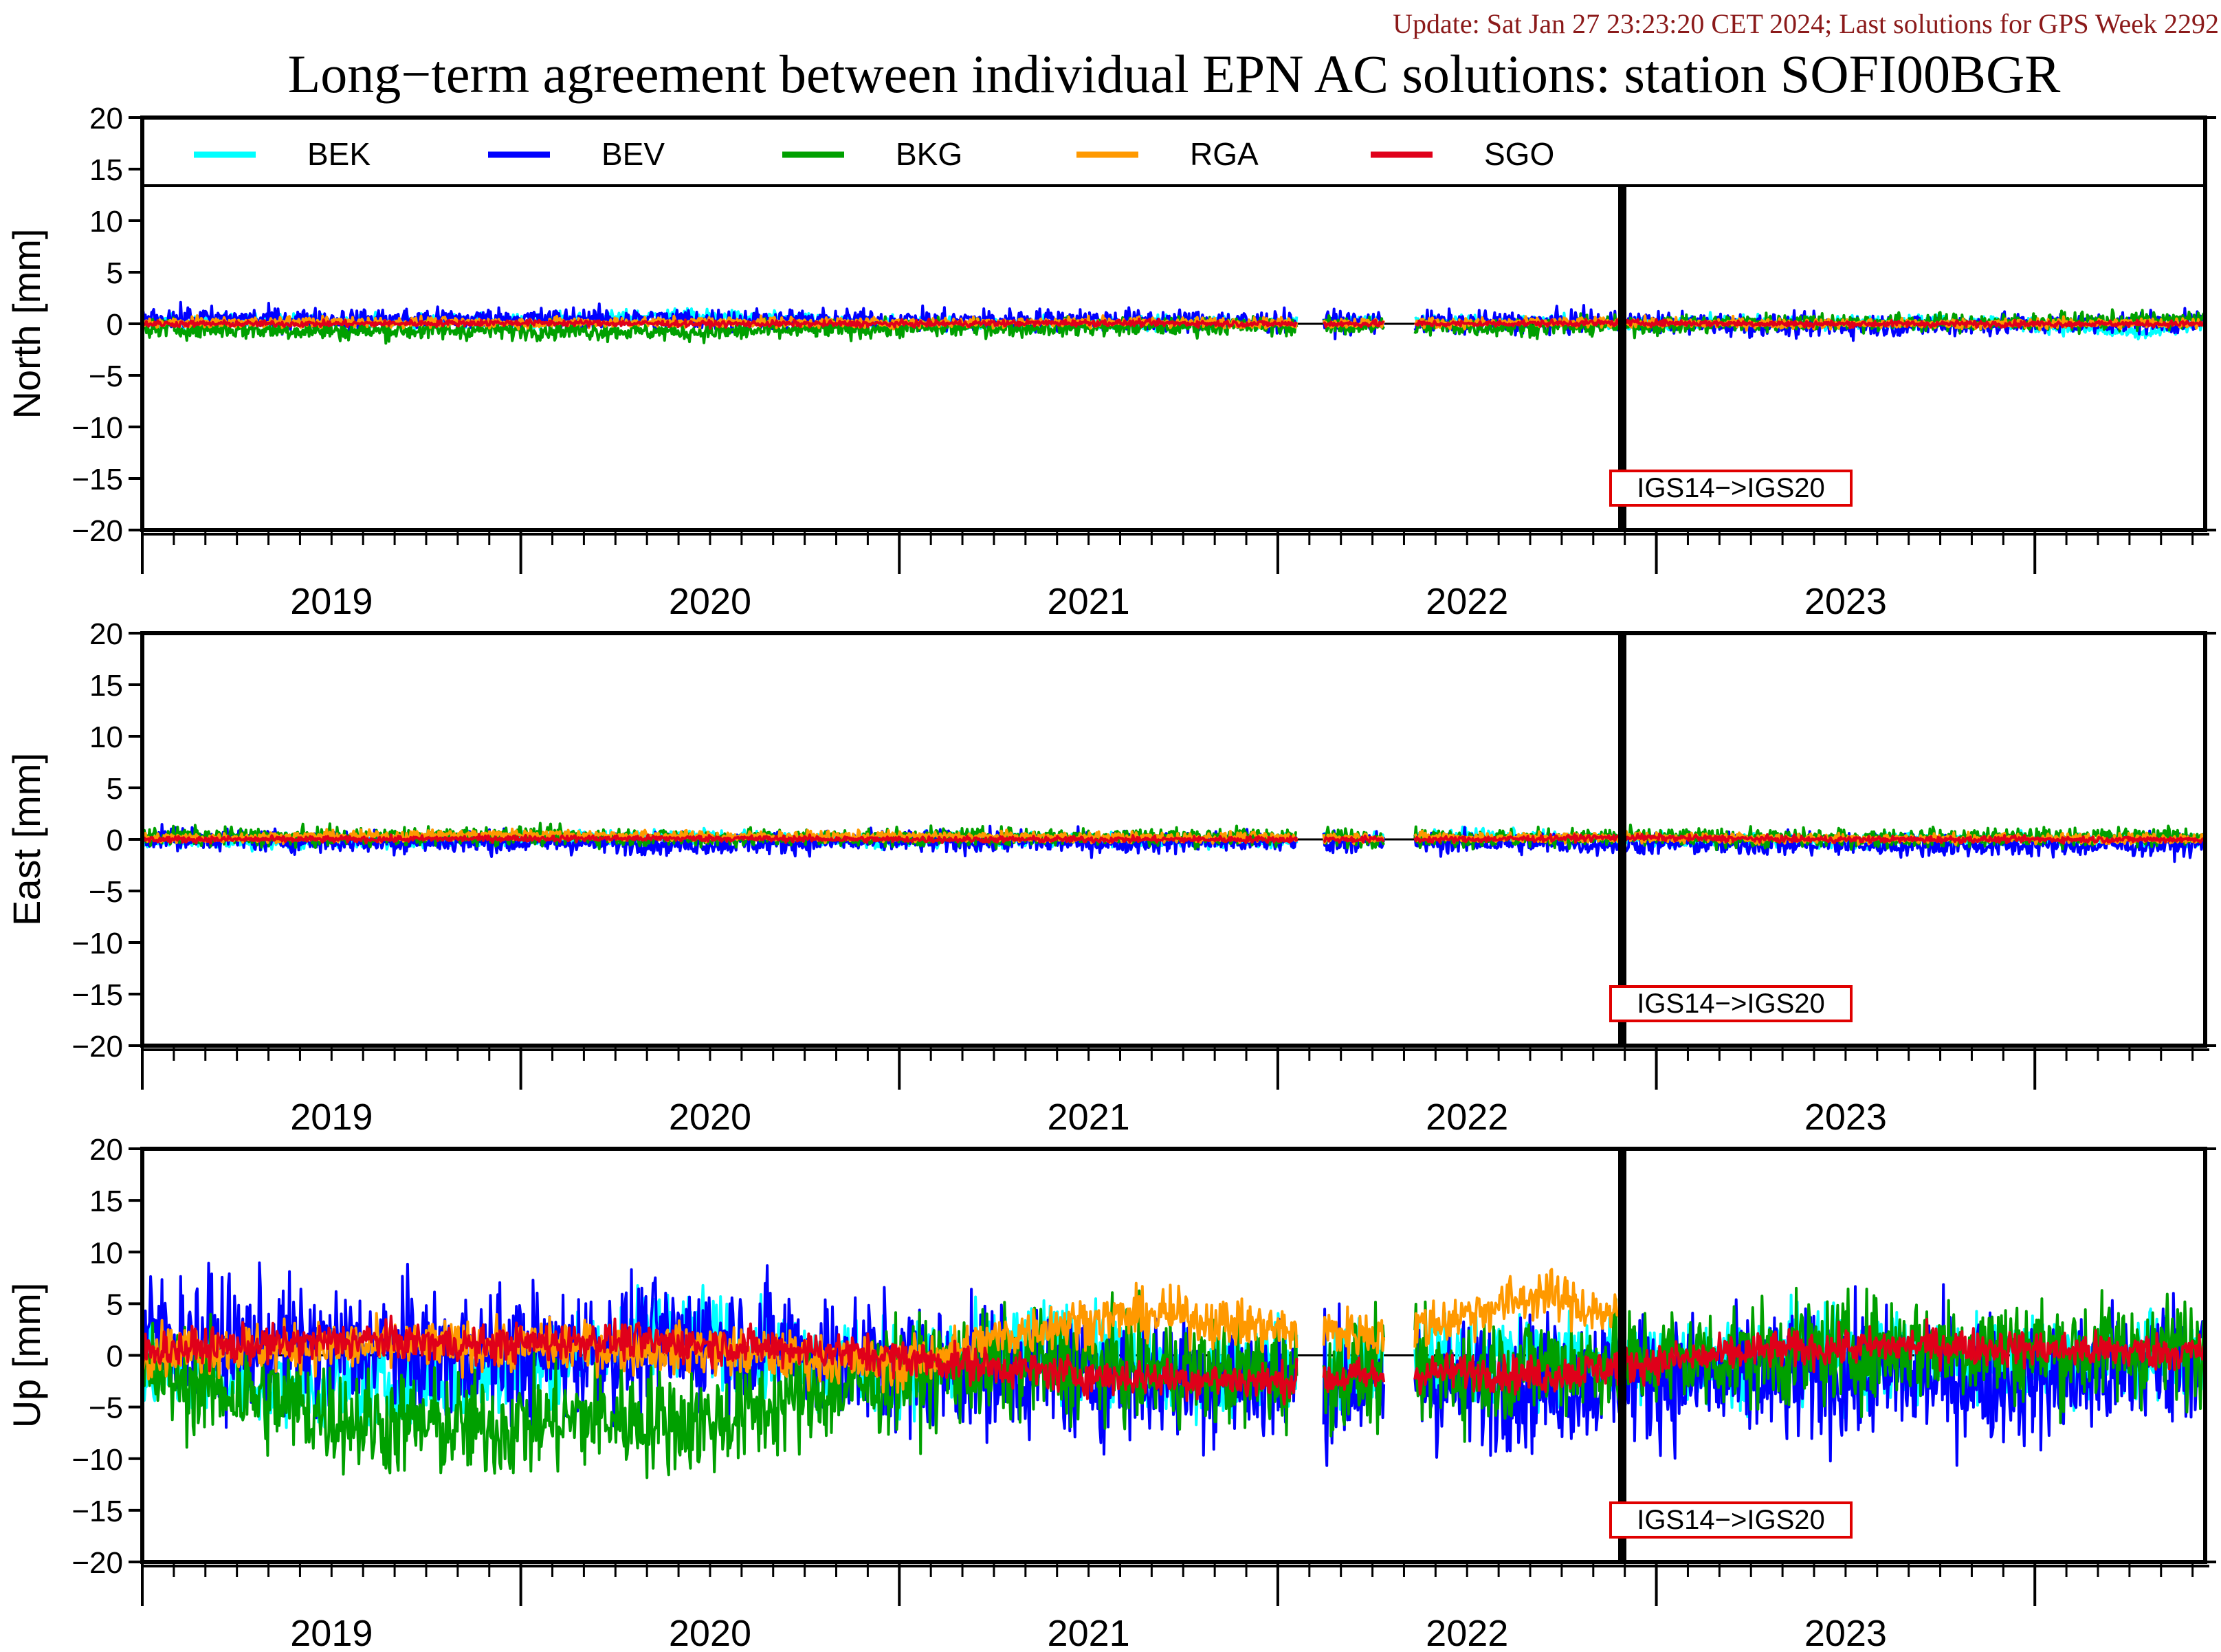  Describe the element at coordinates (872, 154) in the screenshot. I see `legend-item-bkg: BKG` at that location.